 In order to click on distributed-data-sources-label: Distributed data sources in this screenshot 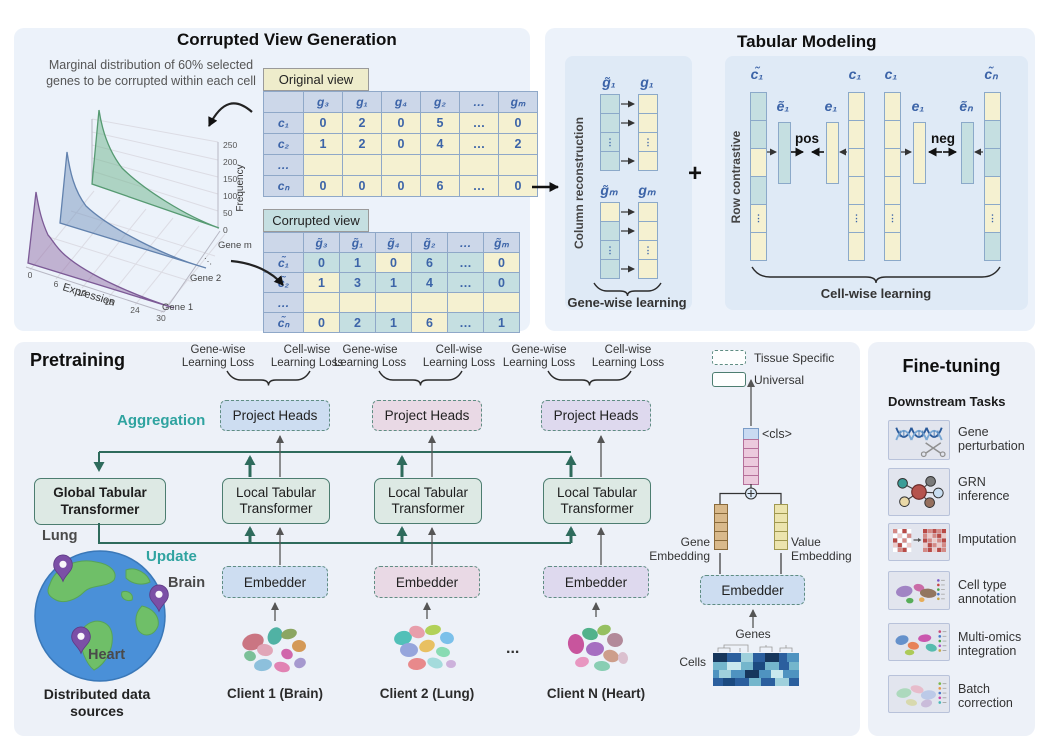, I will do `click(97, 702)`.